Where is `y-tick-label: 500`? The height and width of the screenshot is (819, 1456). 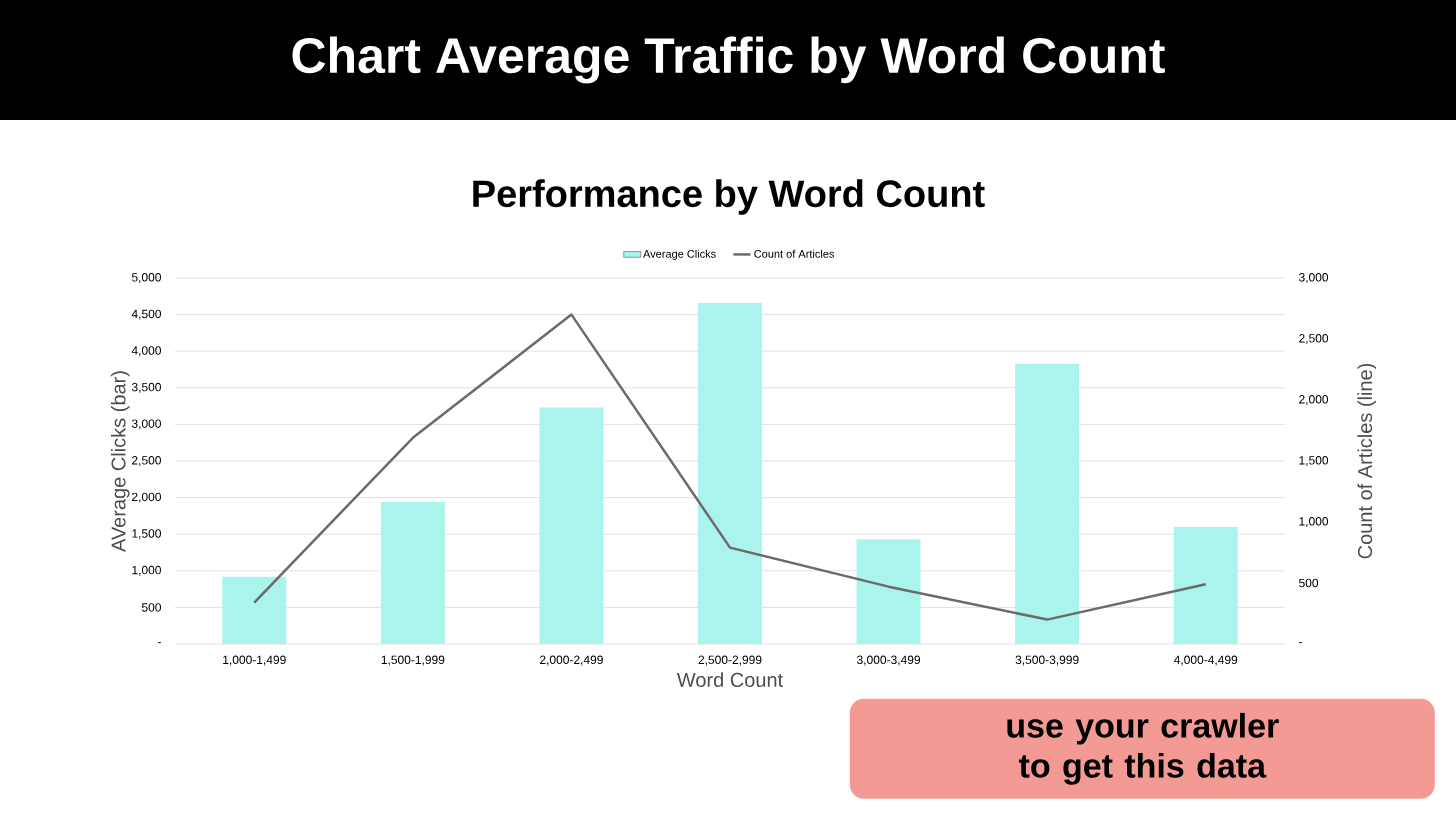 y-tick-label: 500 is located at coordinates (151, 607).